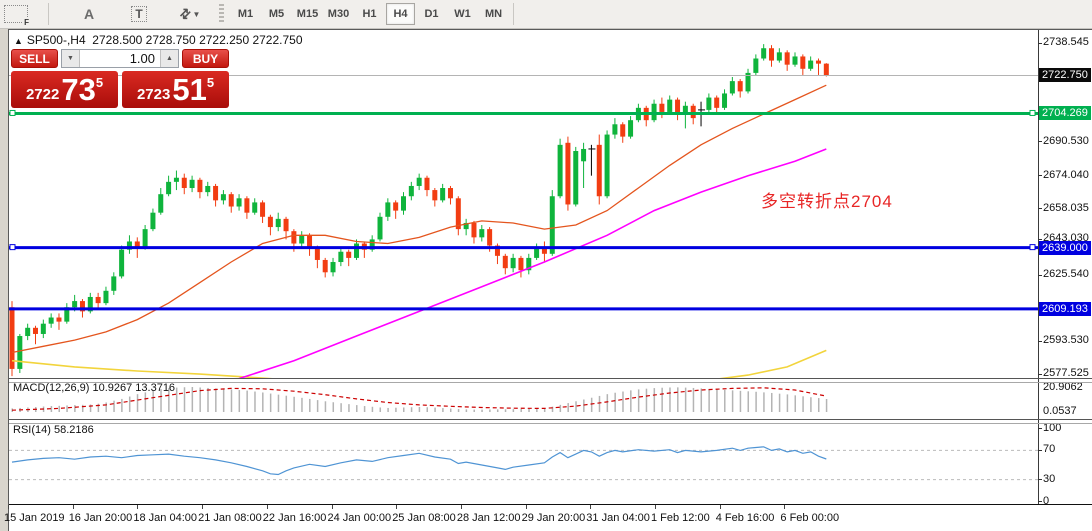 Image resolution: width=1092 pixels, height=531 pixels. Describe the element at coordinates (618, 518) in the screenshot. I see `time-axis-label: 31 Jan 04:00` at that location.